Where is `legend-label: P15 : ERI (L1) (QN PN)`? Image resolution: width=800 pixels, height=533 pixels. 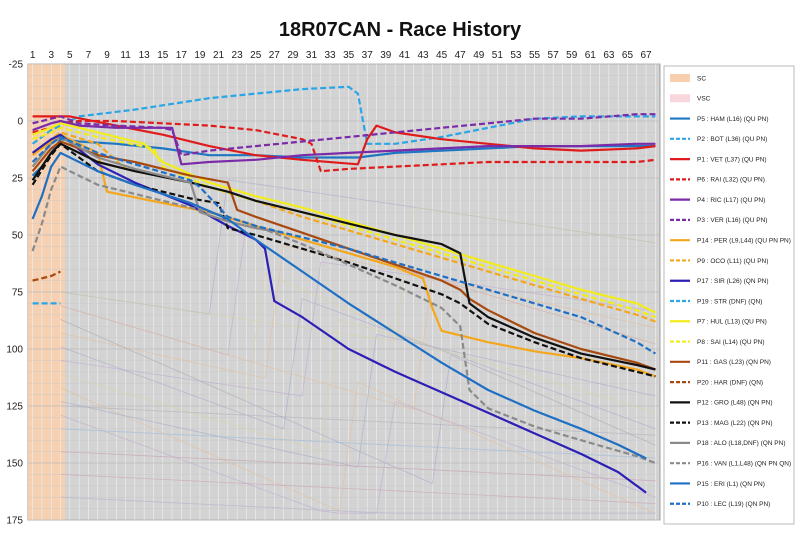
legend-label: P15 : ERI (L1) (QN PN) is located at coordinates (731, 484).